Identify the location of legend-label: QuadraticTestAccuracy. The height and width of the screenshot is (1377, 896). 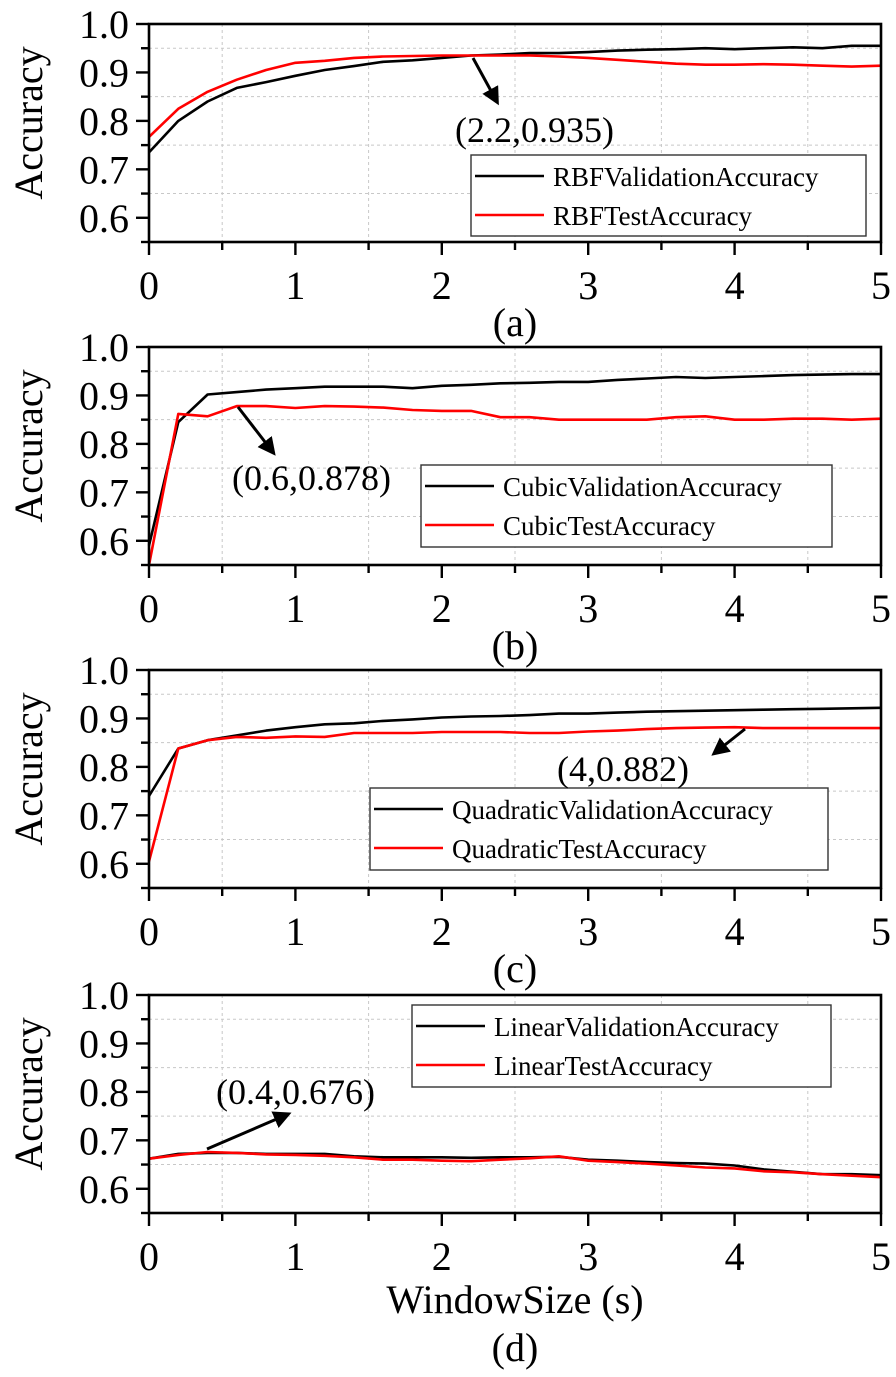
(579, 849).